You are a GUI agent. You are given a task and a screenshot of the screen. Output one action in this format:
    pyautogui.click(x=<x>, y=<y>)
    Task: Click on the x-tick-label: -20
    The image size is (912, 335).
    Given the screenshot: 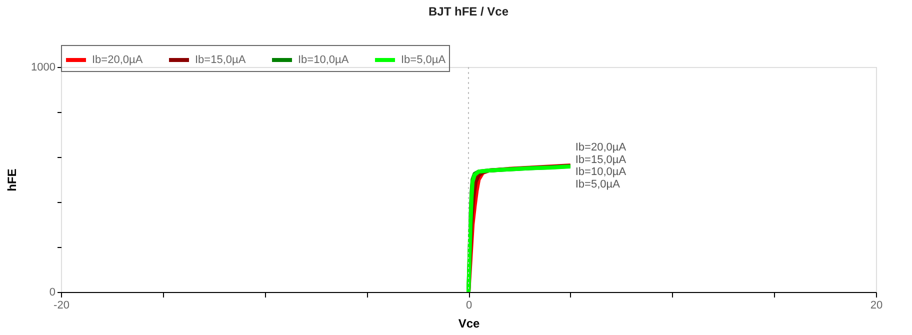 What is the action you would take?
    pyautogui.click(x=62, y=306)
    